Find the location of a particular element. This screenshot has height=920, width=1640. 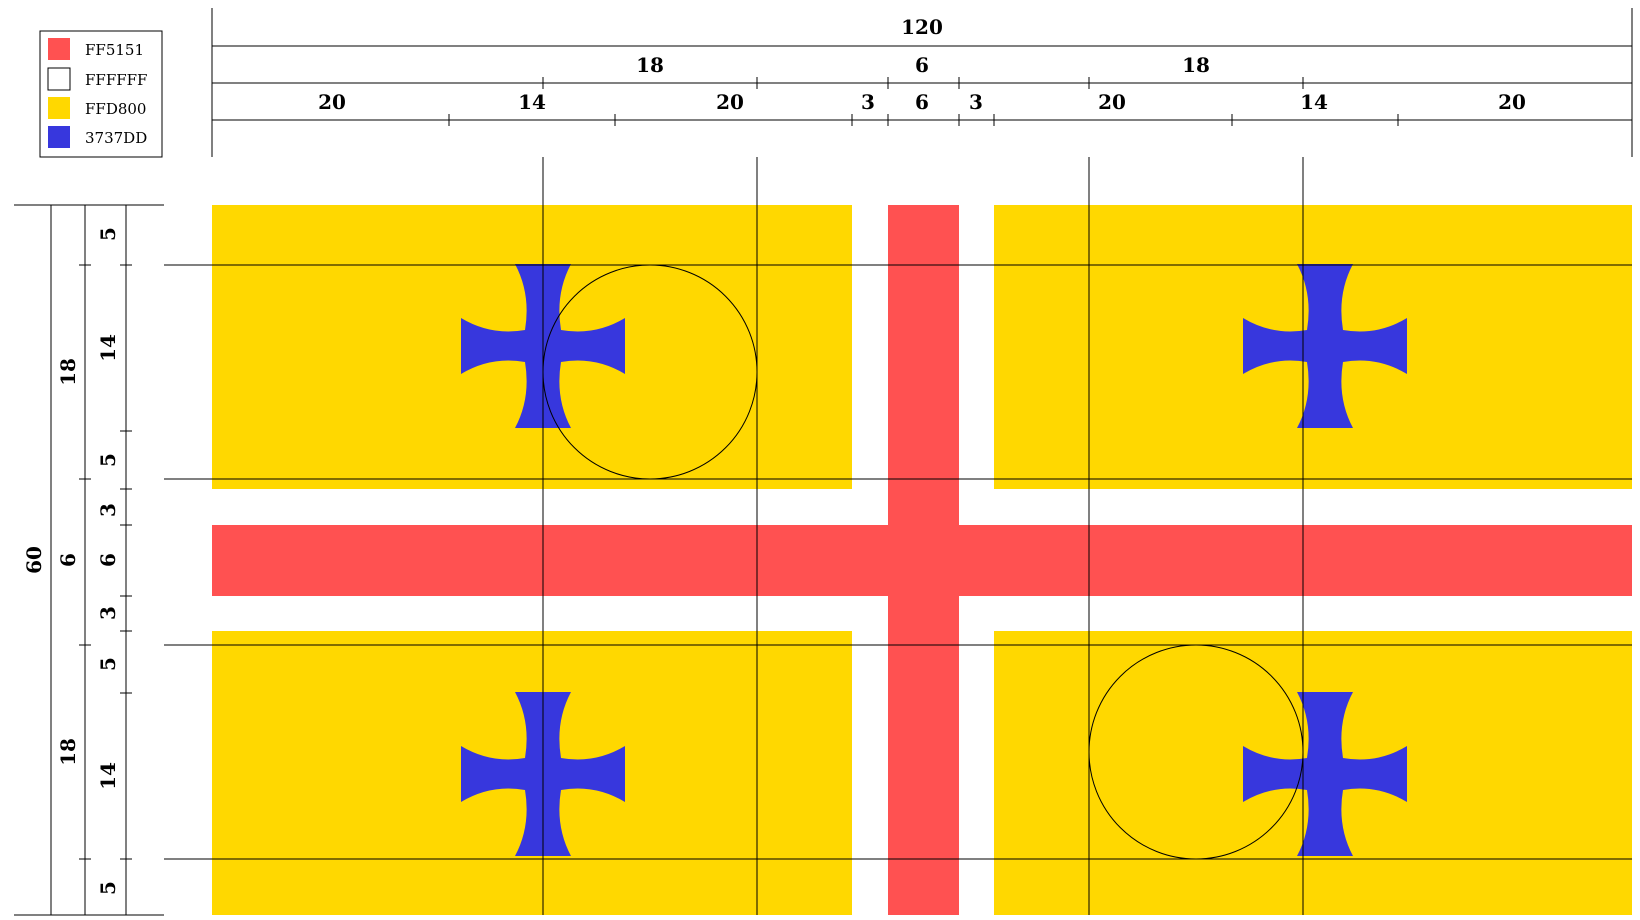

legend-swatch-yellow is located at coordinates (59, 108).